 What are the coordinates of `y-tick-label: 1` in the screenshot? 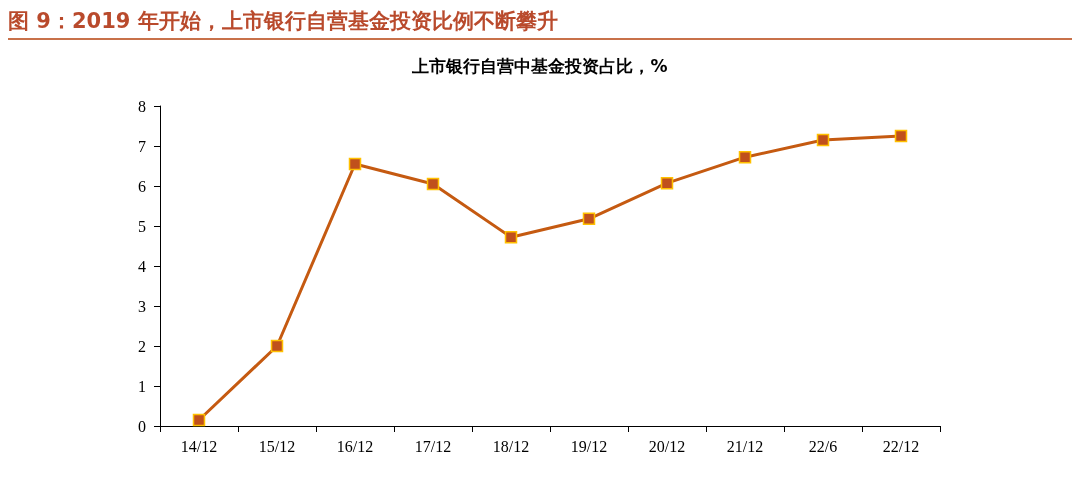 It's located at (142, 386).